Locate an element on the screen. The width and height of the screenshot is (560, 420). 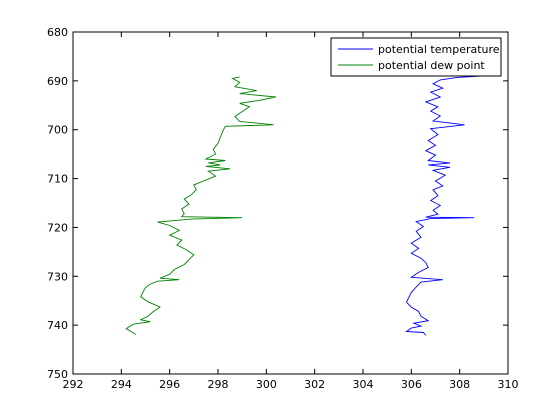
legend-label-0: potential temperature is located at coordinates (439, 49).